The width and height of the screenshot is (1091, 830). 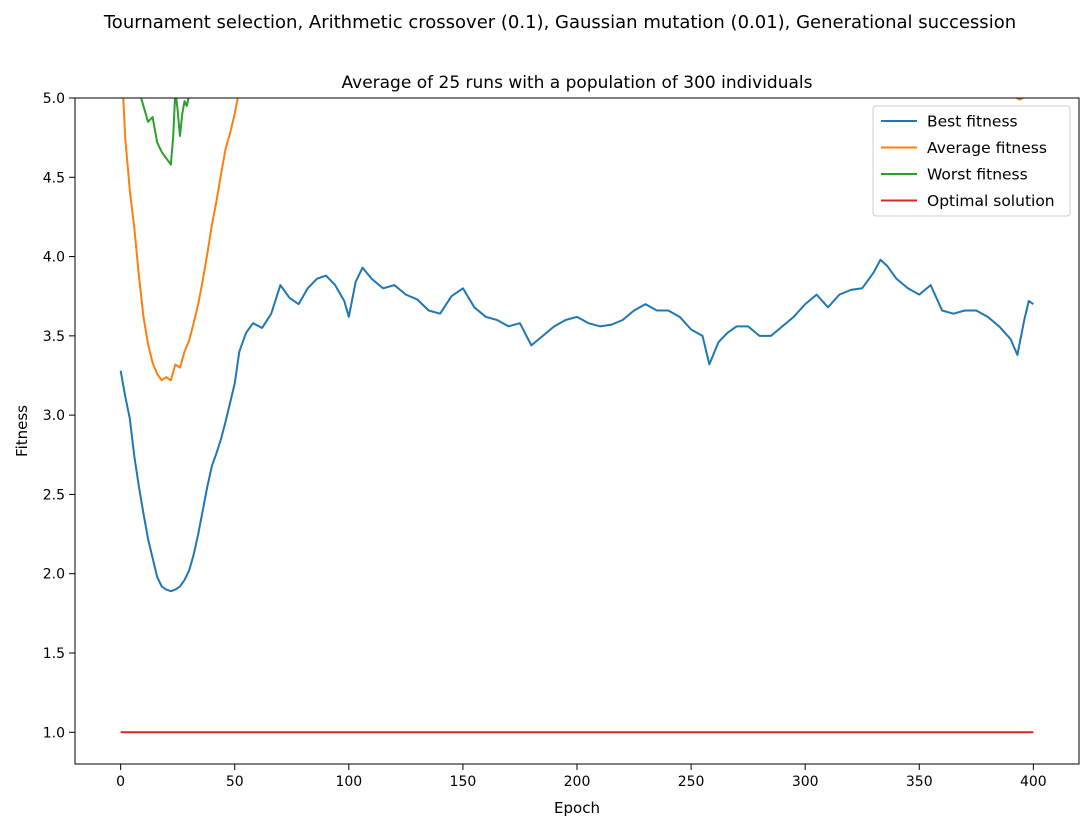 I want to click on x-axis-label: Epoch, so click(x=577, y=808).